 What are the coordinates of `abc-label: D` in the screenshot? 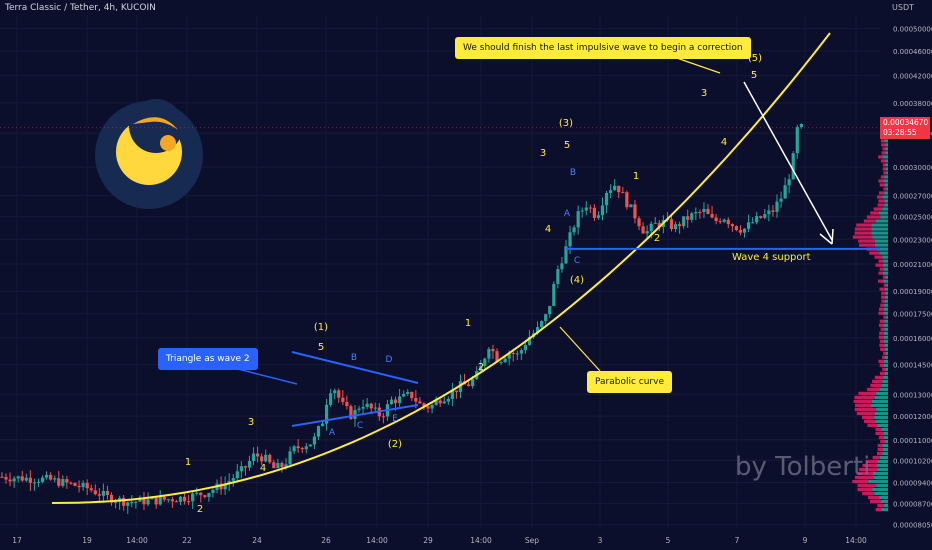 It's located at (389, 360).